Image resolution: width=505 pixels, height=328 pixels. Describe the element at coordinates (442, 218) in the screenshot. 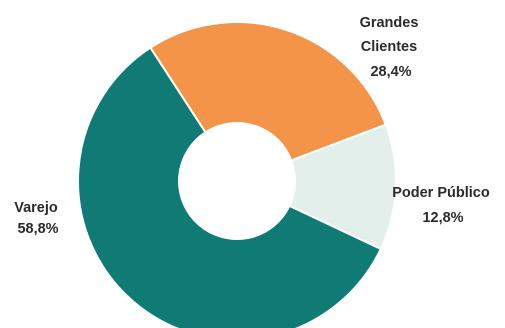

I see `slice-label-poder-publico-value: 12,8%` at that location.